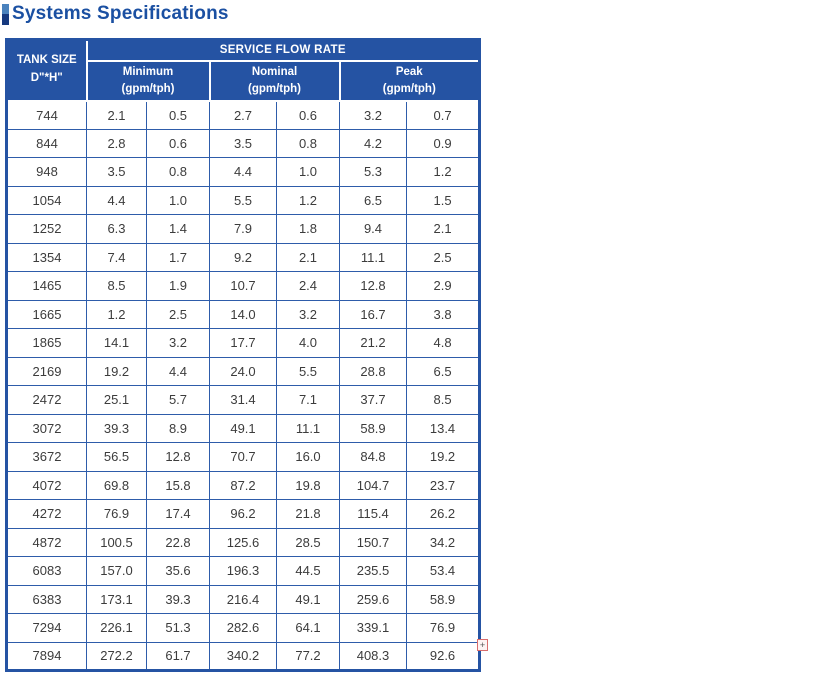 The image size is (830, 683). I want to click on tank-size-cell: 4872, so click(46, 542).